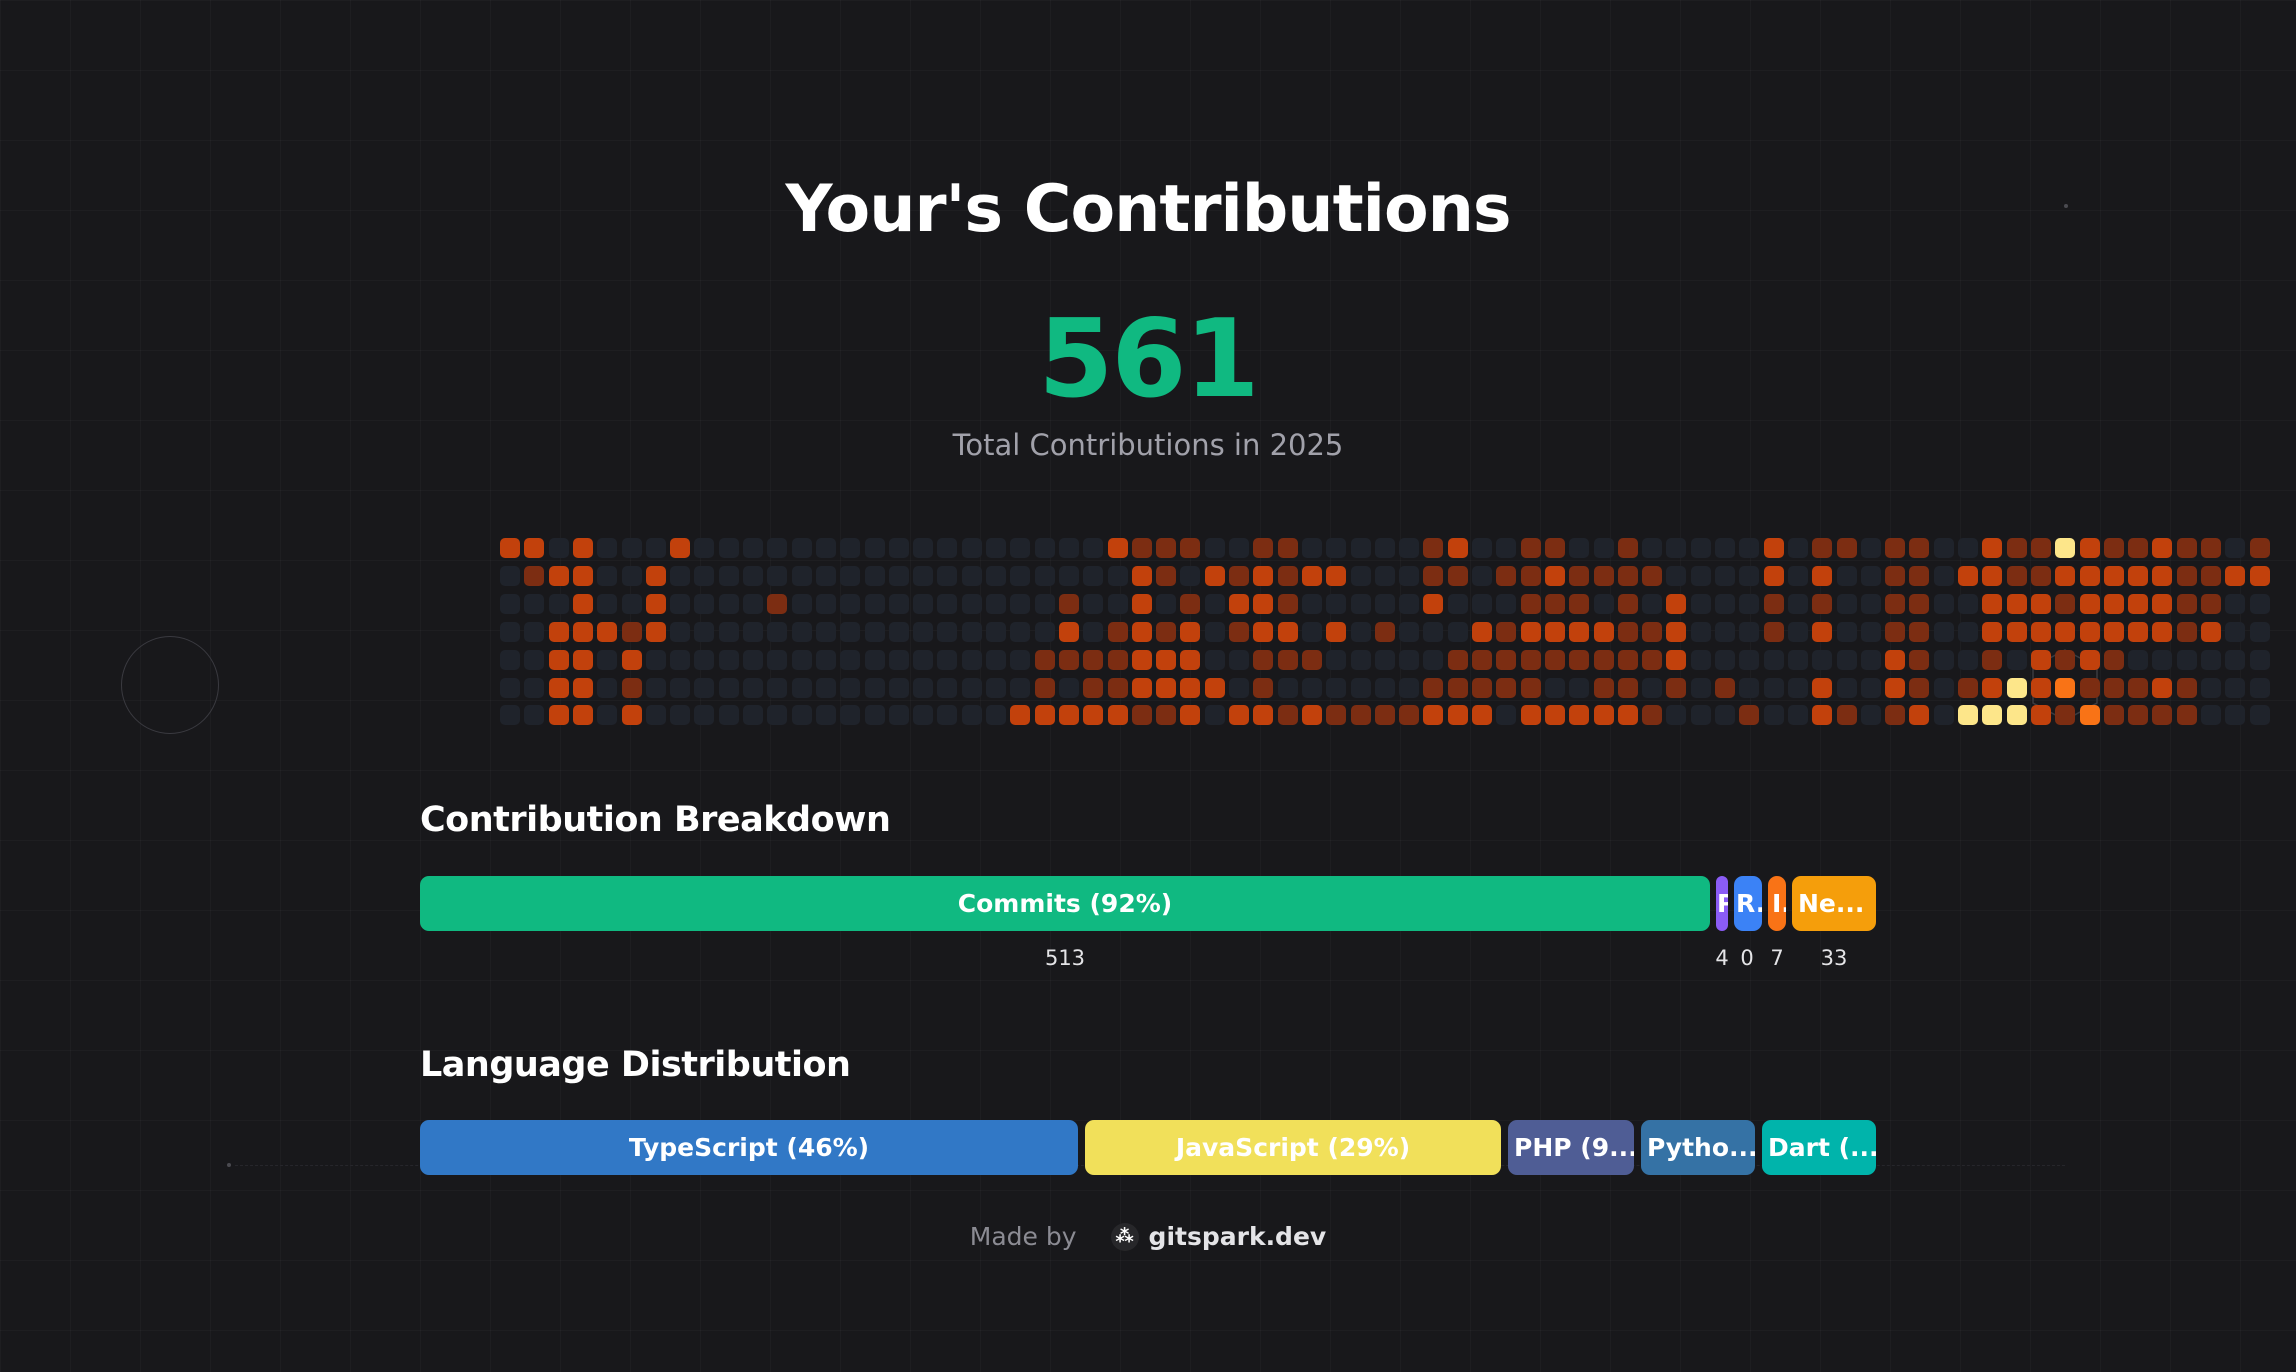 The width and height of the screenshot is (2296, 1372). What do you see at coordinates (1722, 903) in the screenshot?
I see `breakdown-segment-pull-requests: P` at bounding box center [1722, 903].